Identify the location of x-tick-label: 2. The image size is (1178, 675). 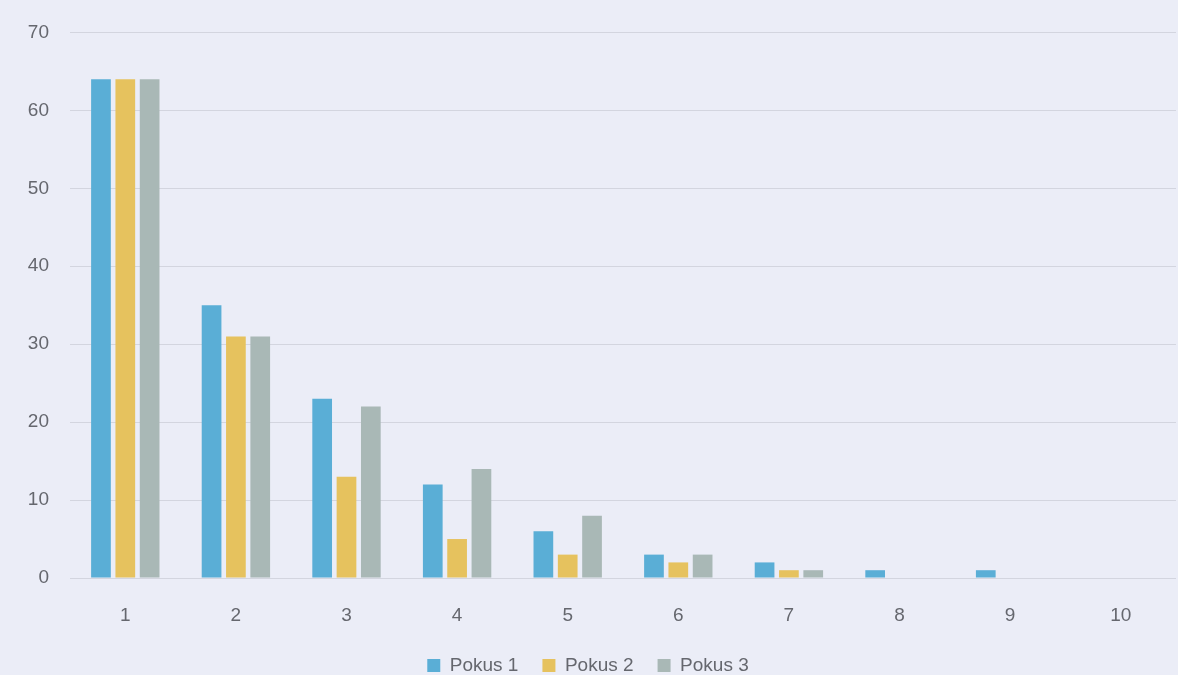
(236, 614).